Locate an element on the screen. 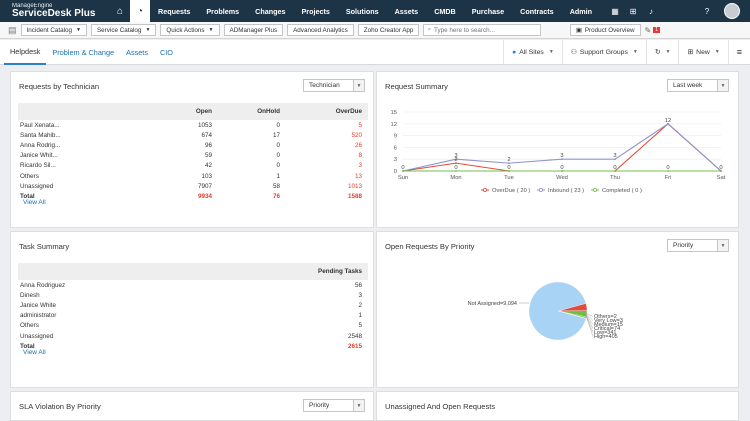 The image size is (750, 421). support-groups-filter: ⚇ Support Groups ▼ is located at coordinates (603, 52).